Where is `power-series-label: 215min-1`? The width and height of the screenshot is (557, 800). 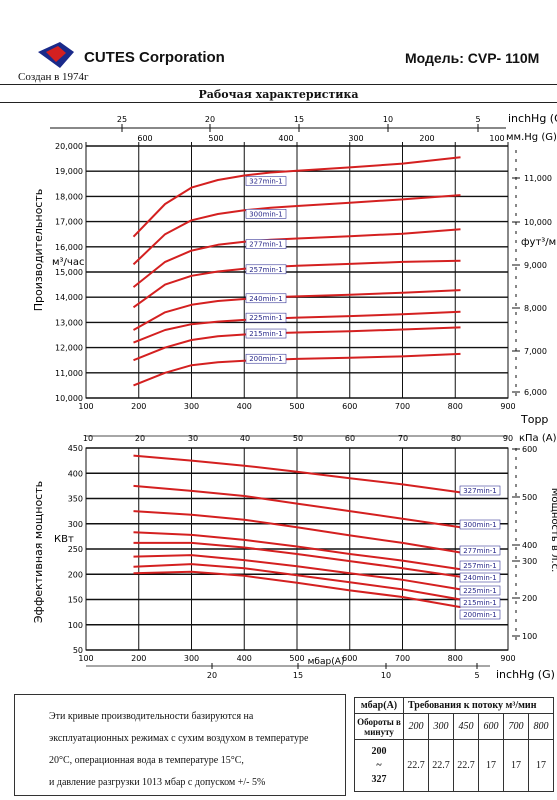 power-series-label: 215min-1 is located at coordinates (480, 603).